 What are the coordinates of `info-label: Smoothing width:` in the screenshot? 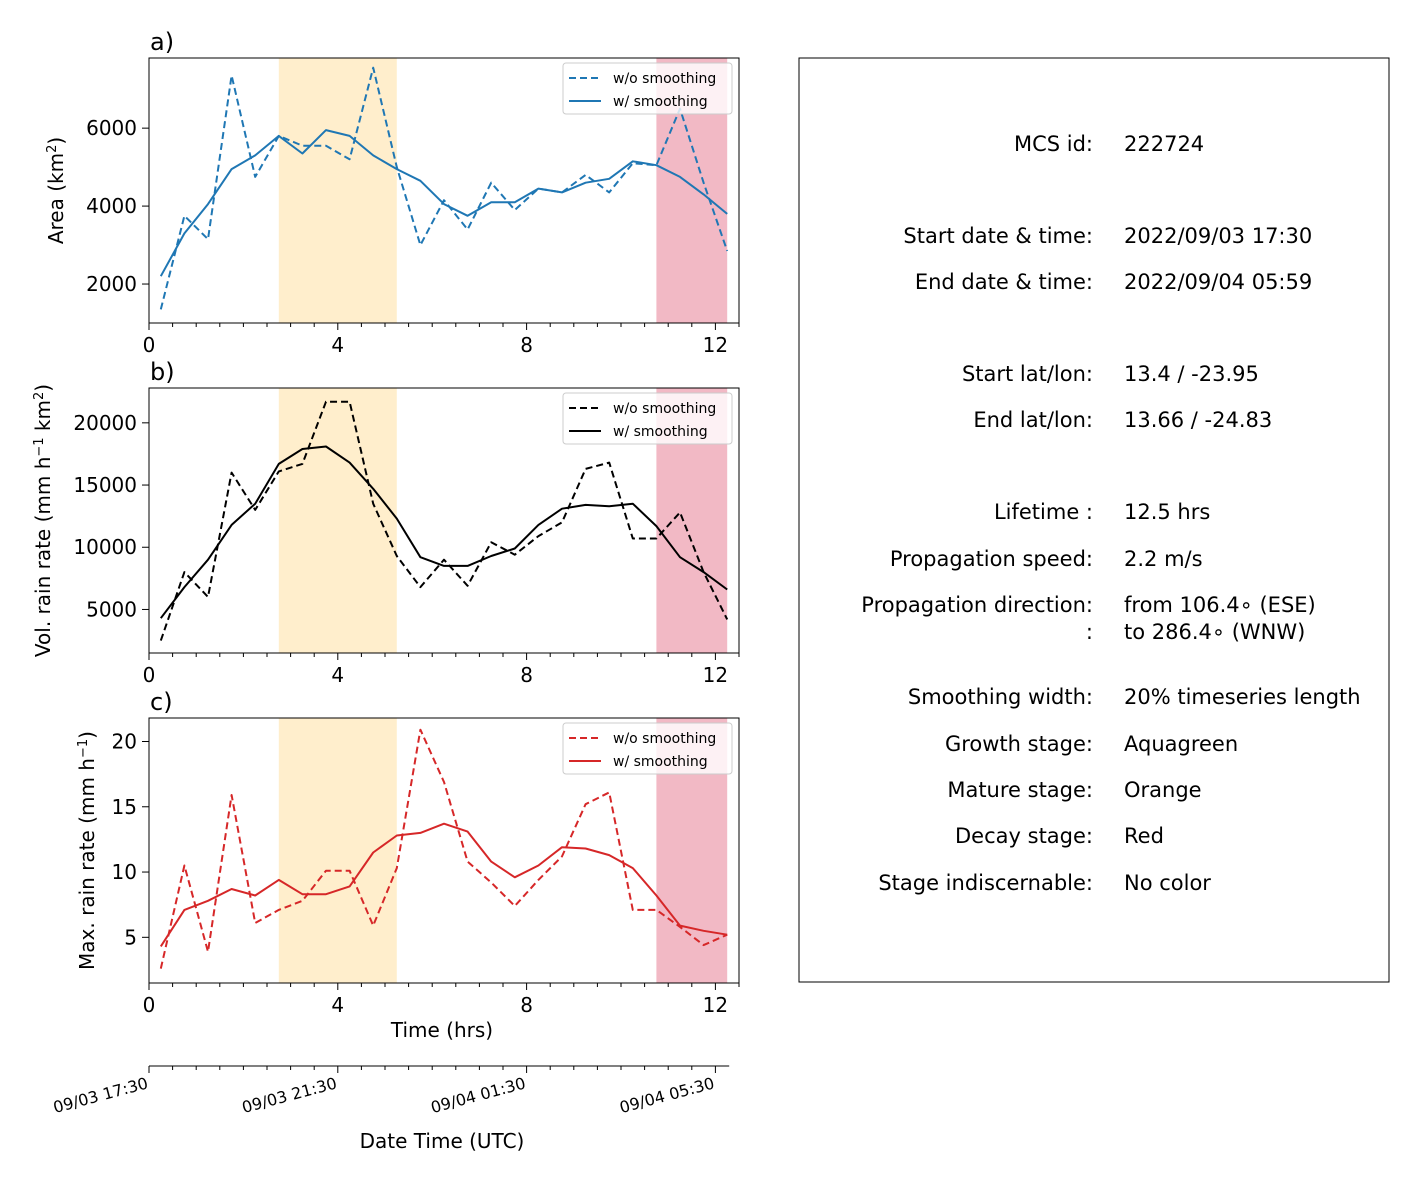 It's located at (1000, 697).